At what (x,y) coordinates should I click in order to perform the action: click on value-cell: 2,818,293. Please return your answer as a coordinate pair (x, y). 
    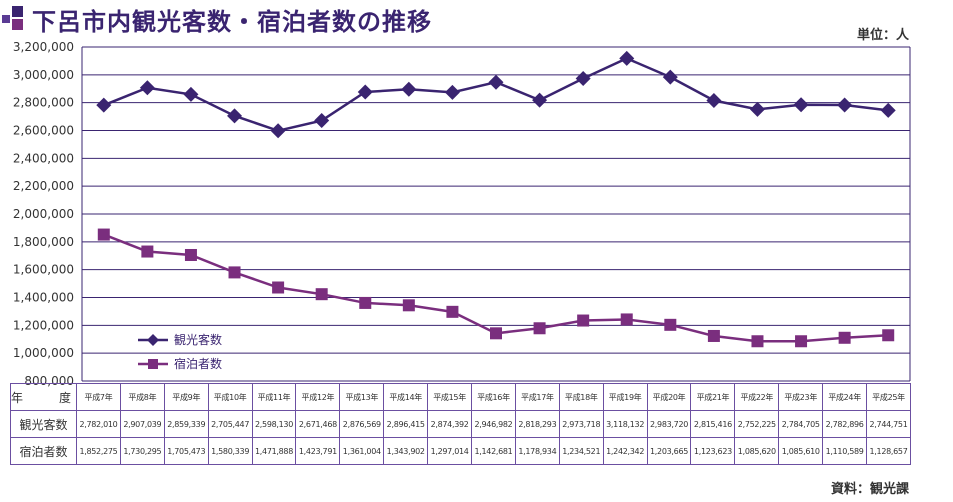
    Looking at the image, I should click on (537, 424).